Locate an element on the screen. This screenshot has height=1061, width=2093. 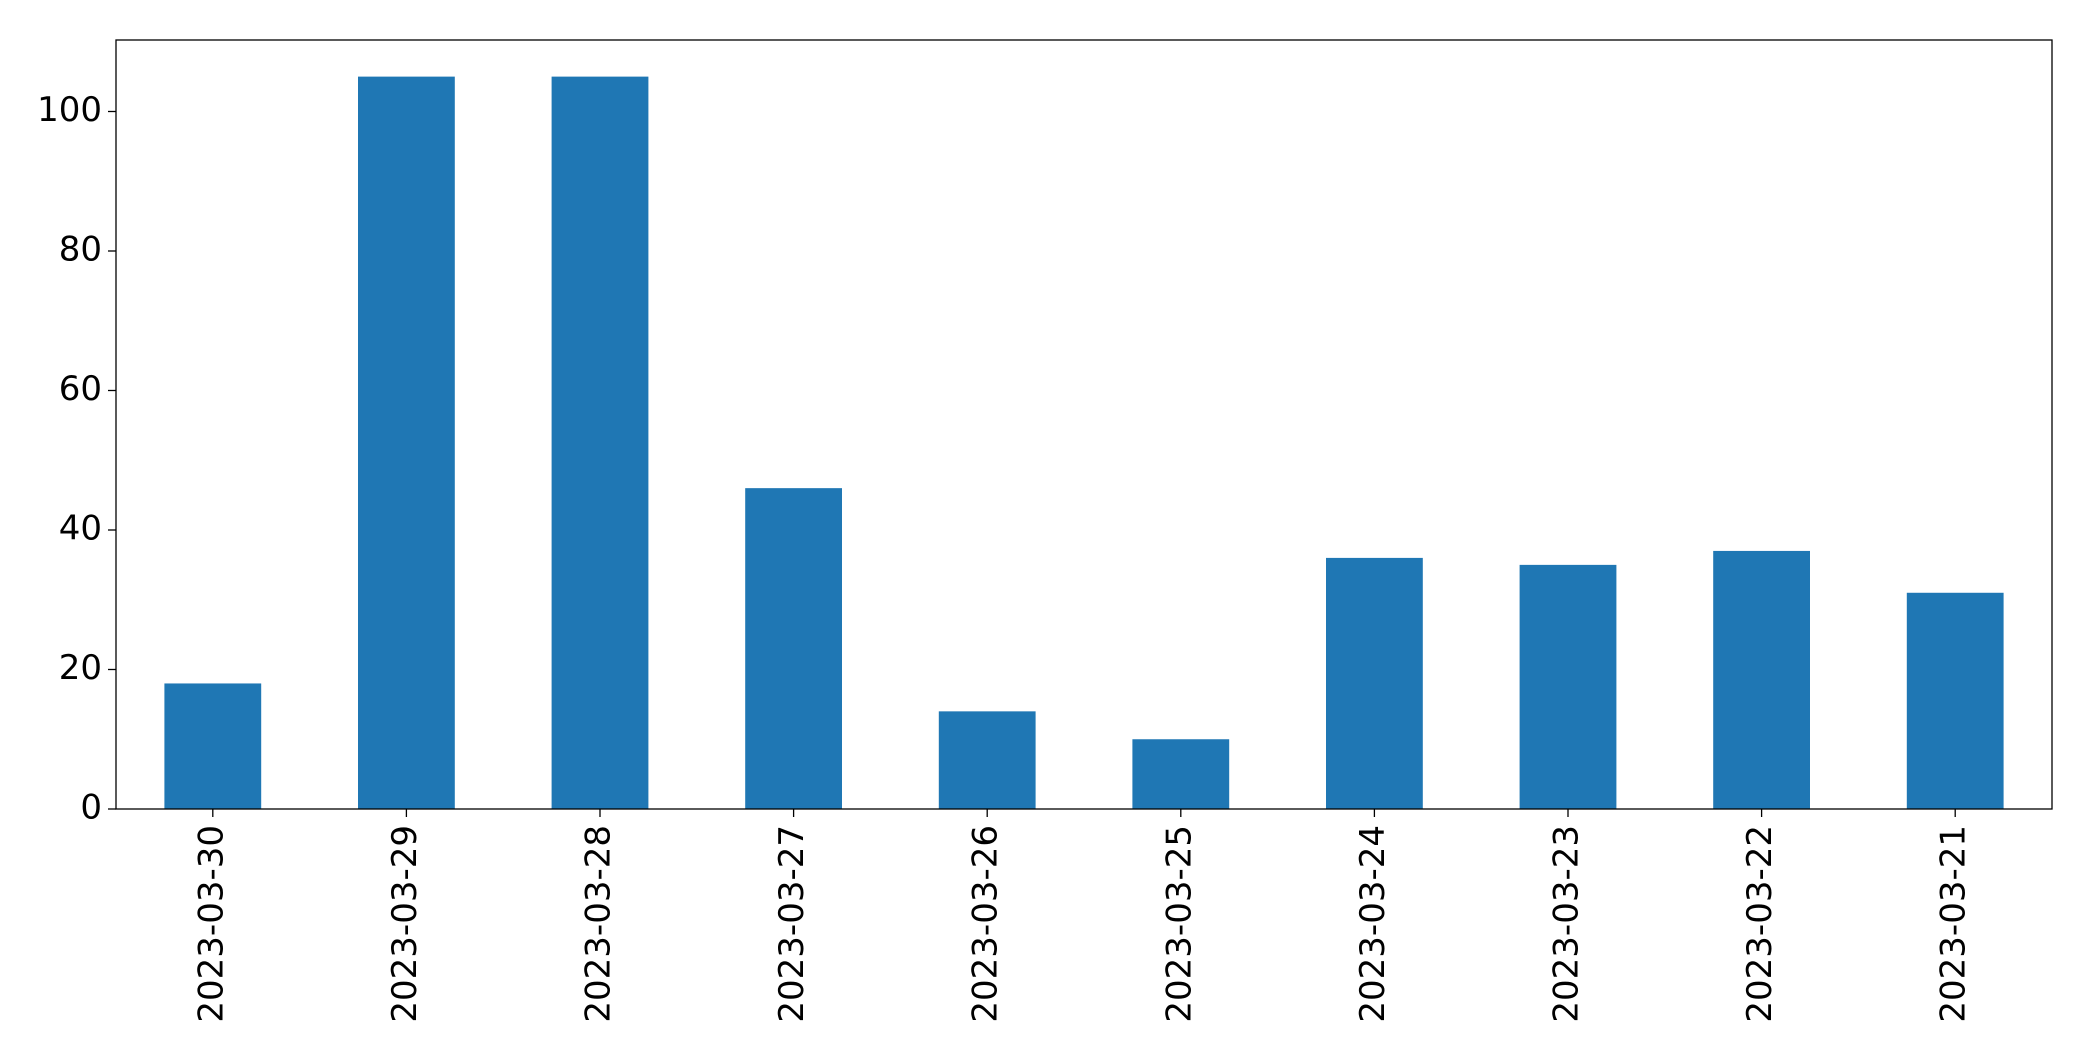
y-tick-label: 0 is located at coordinates (91, 808).